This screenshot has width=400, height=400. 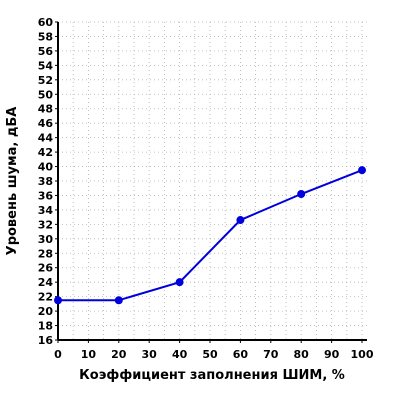 I want to click on x-tick-label: 10, so click(x=89, y=354).